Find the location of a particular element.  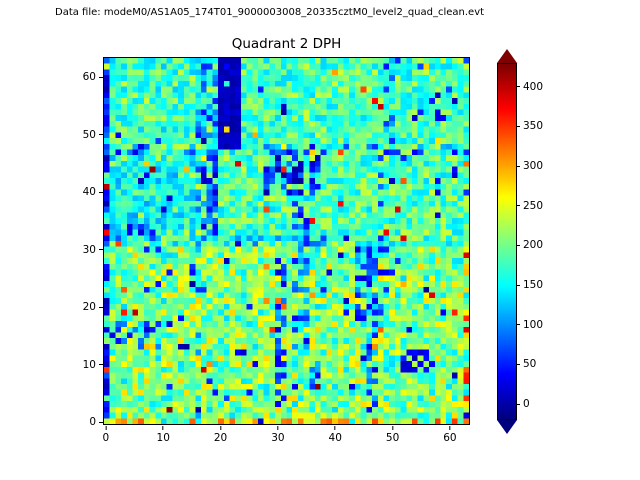

y-tick-20: 20 is located at coordinates (93, 307).